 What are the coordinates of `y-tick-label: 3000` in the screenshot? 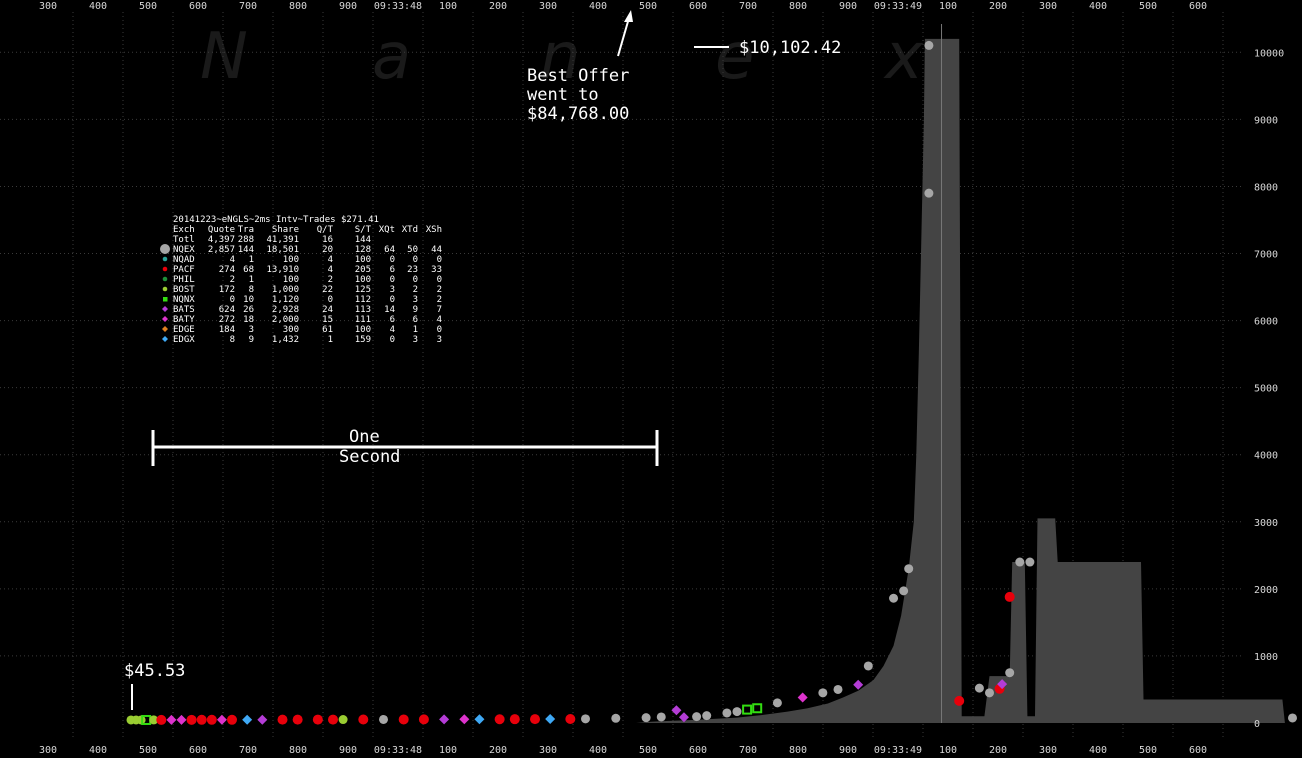 It's located at (1266, 523).